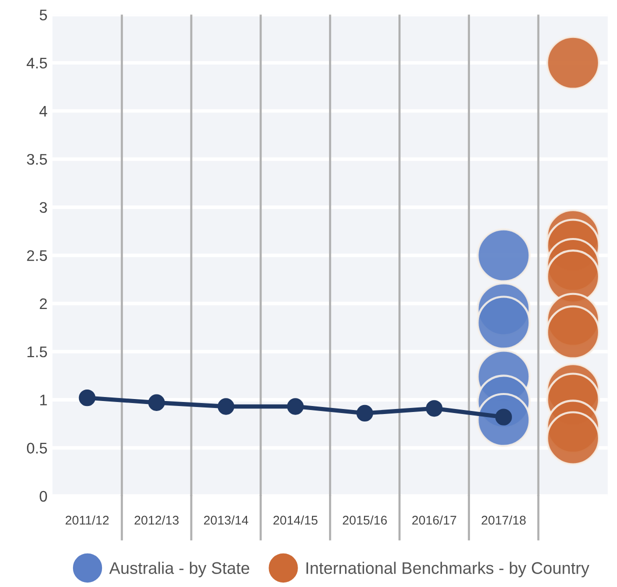  I want to click on x-tick-label: 2012/13, so click(156, 520).